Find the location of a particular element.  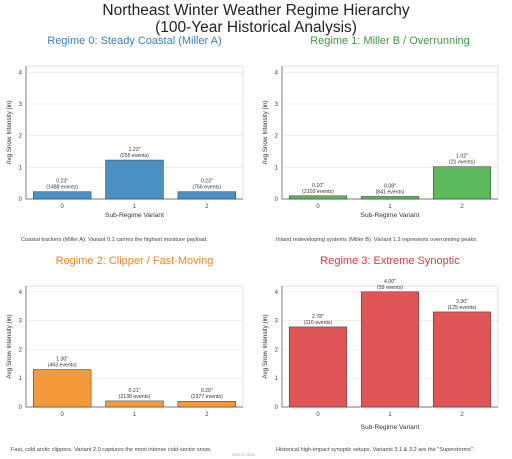

bar-value-label: 2.78" is located at coordinates (318, 317).